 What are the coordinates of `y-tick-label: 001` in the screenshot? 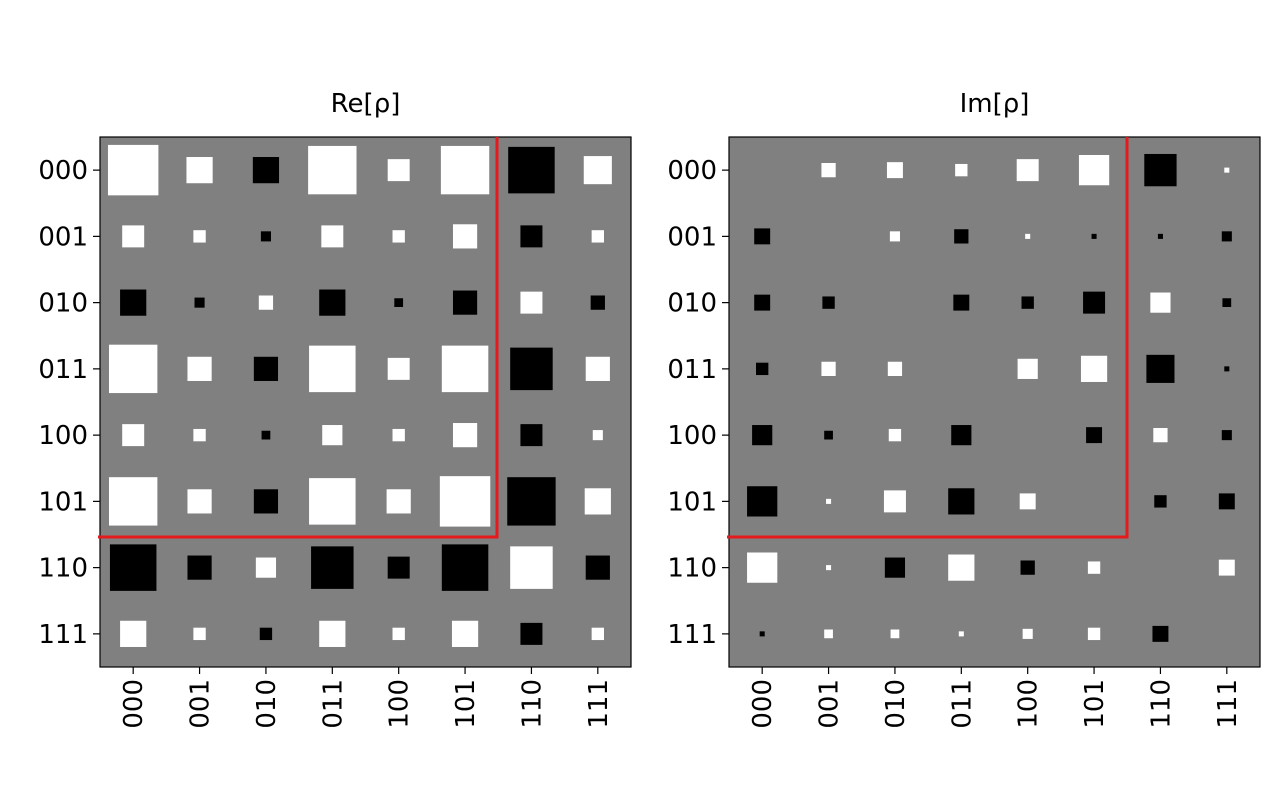 It's located at (63, 237).